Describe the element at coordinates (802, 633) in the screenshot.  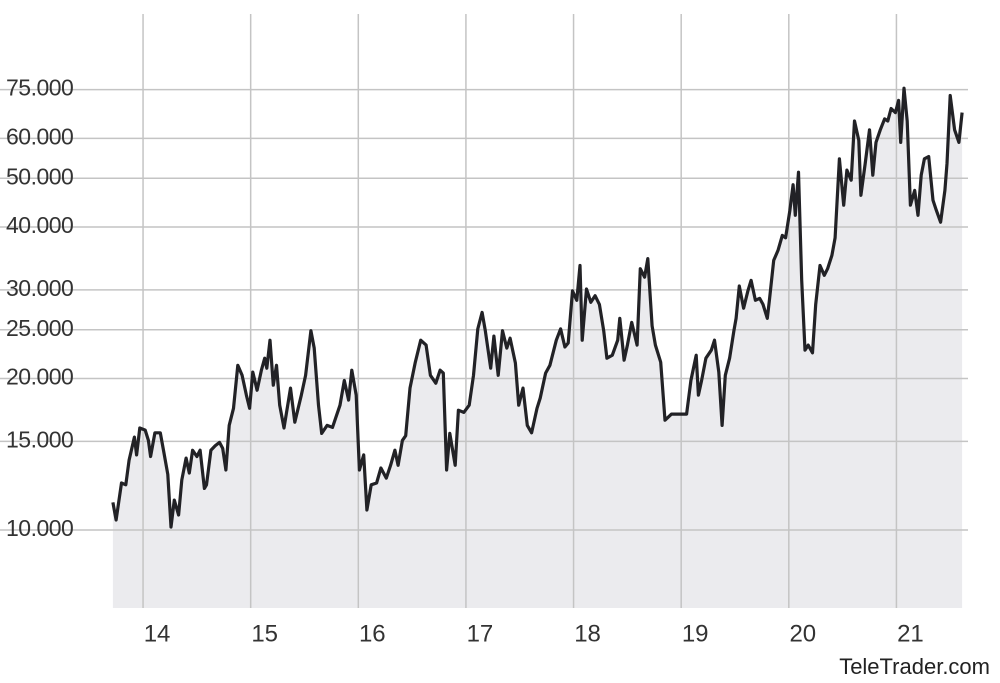
I see `x-tick-label: 20` at that location.